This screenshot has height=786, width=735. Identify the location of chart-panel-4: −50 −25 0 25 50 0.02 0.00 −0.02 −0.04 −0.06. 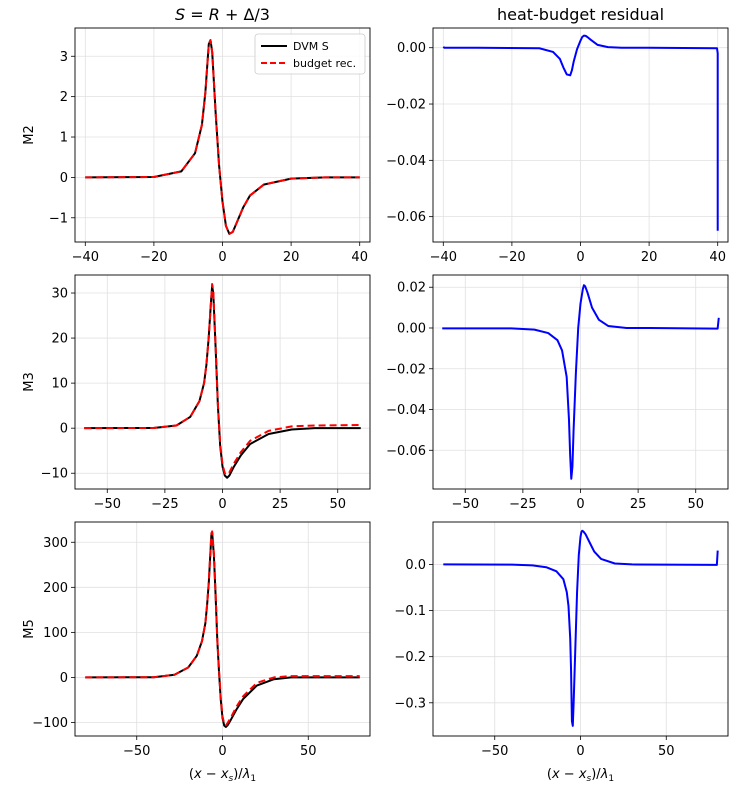
(557, 393).